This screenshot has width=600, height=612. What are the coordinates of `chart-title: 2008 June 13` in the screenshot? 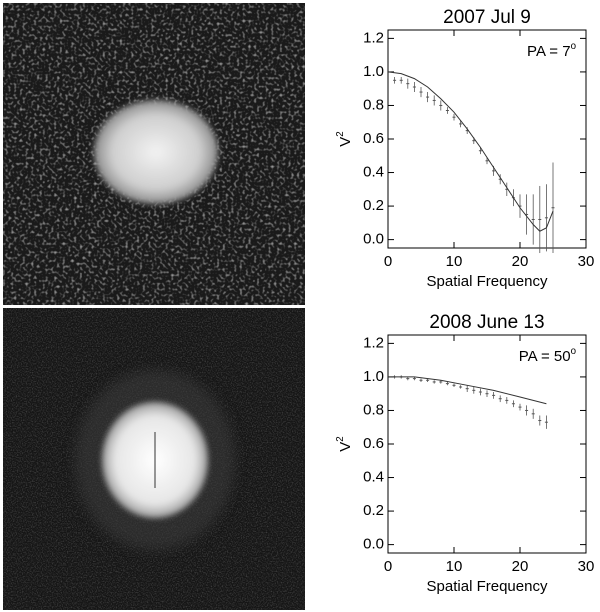 It's located at (486, 322).